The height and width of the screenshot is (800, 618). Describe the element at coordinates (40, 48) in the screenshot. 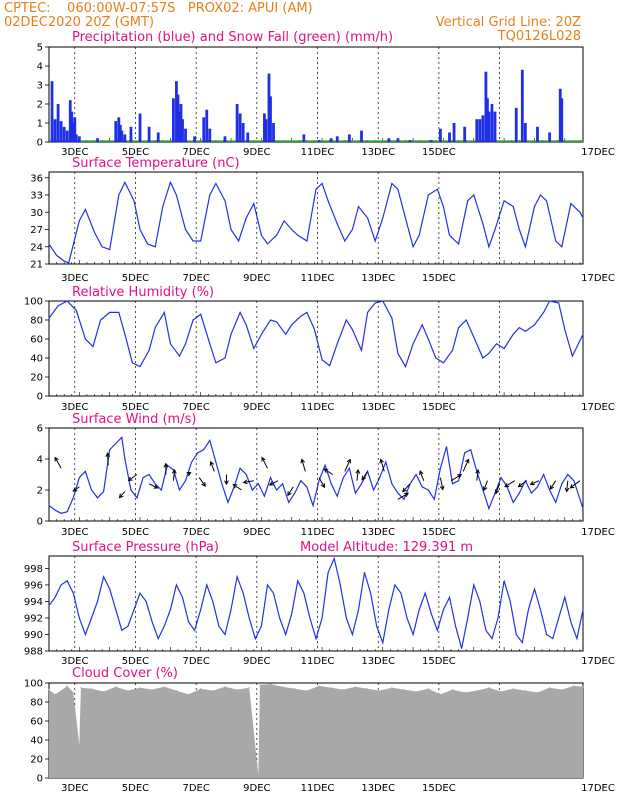

I see `precipitation-y-tick-label: 5` at that location.